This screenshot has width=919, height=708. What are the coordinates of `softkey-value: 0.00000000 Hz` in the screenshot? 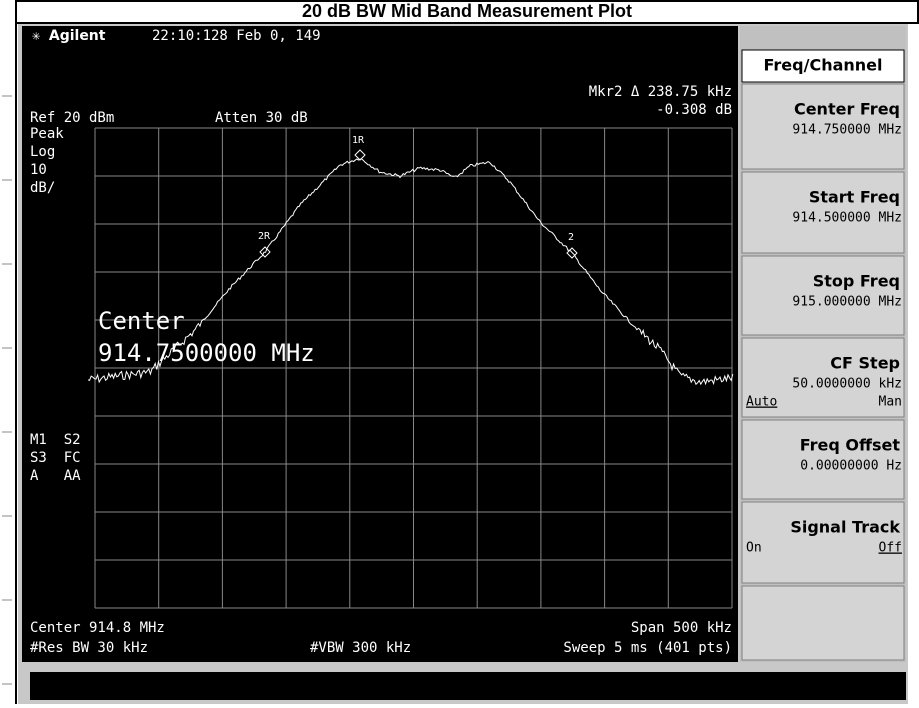 It's located at (851, 466).